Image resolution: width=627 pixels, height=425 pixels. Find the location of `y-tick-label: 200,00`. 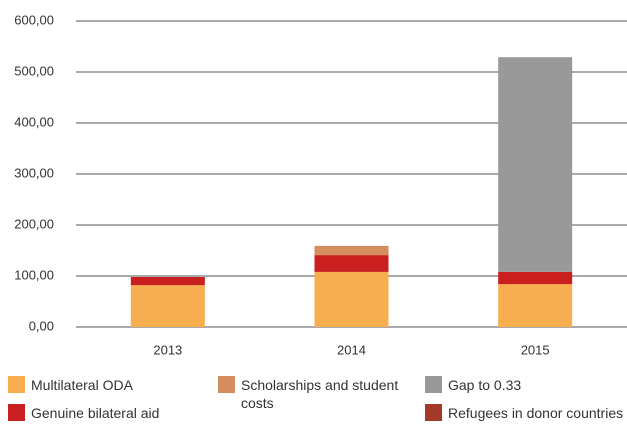

y-tick-label: 200,00 is located at coordinates (34, 223).